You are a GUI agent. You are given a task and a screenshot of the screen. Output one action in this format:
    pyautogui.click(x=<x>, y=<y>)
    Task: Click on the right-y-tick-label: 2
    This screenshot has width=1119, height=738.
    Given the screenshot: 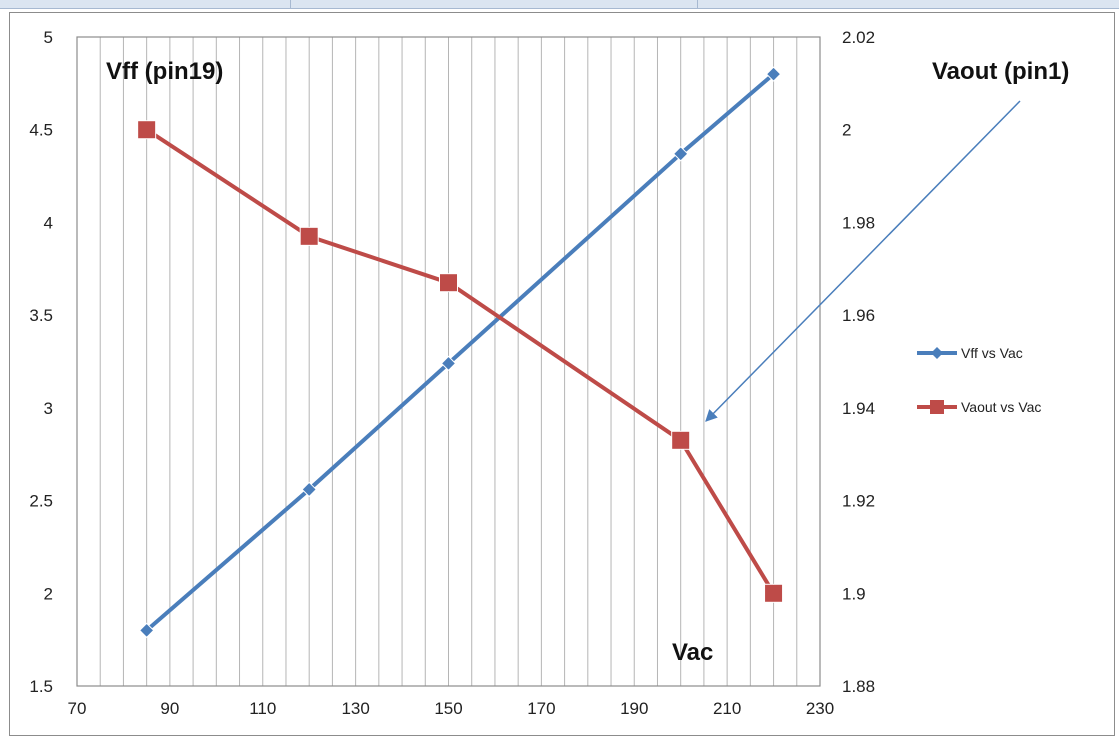 What is the action you would take?
    pyautogui.click(x=846, y=130)
    